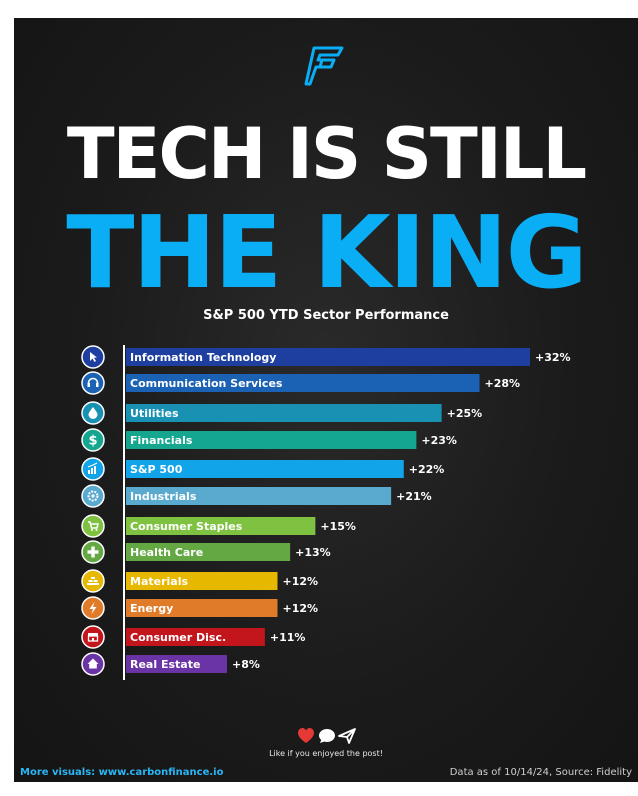  What do you see at coordinates (288, 637) in the screenshot?
I see `value-label-consumer-disc: +11%` at bounding box center [288, 637].